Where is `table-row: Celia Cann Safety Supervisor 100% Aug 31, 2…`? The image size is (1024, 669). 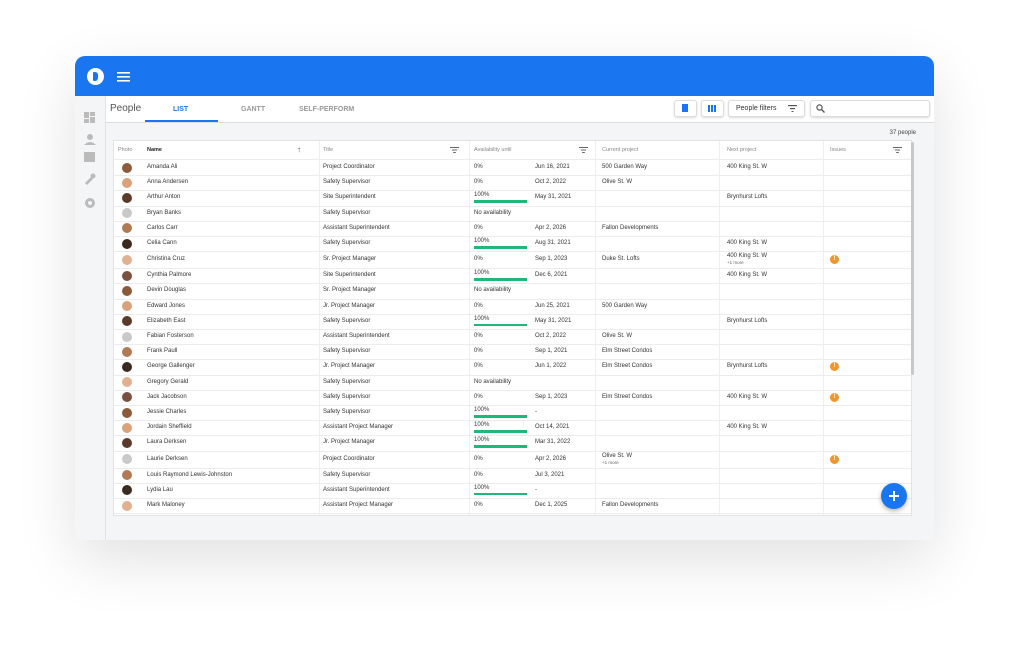 table-row: Celia Cann Safety Supervisor 100% Aug 31, 2… is located at coordinates (512, 244).